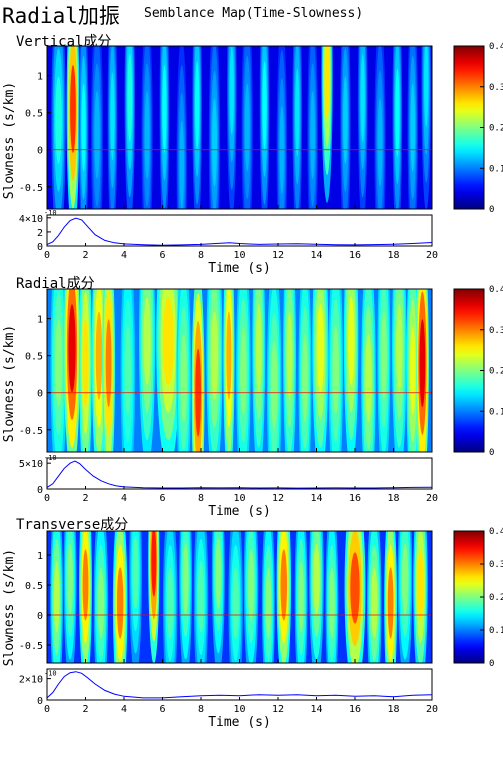 This screenshot has height=758, width=503. Describe the element at coordinates (239, 511) in the screenshot. I see `x-axis-label: Time (s)` at that location.